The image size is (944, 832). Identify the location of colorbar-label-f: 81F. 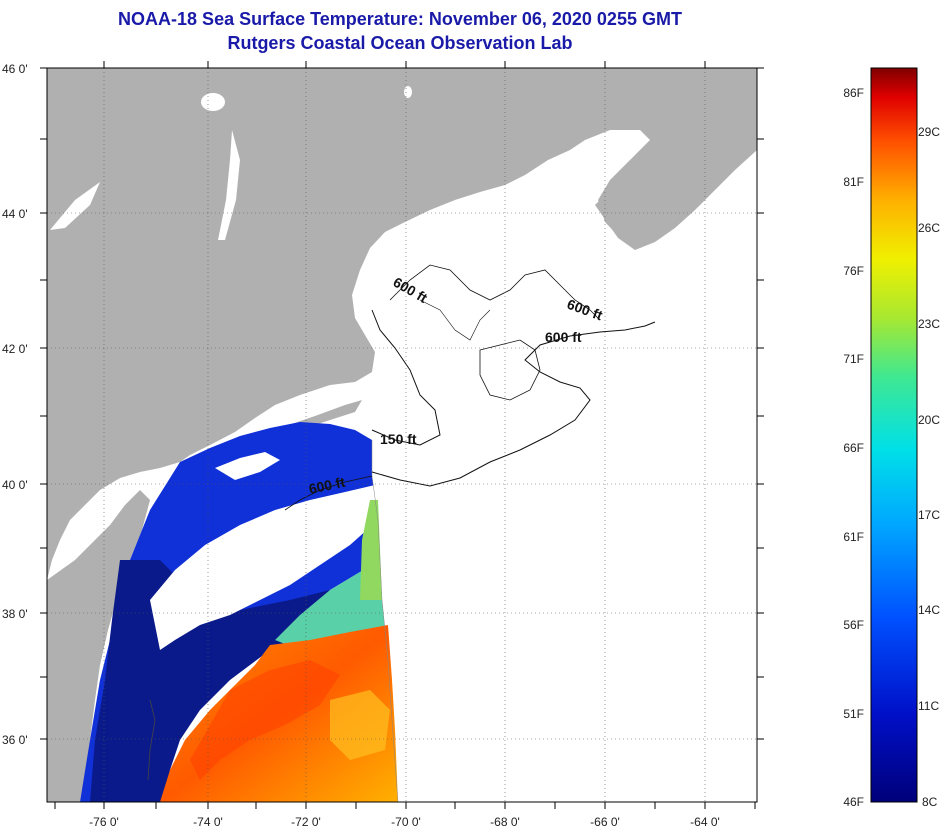
(853, 182).